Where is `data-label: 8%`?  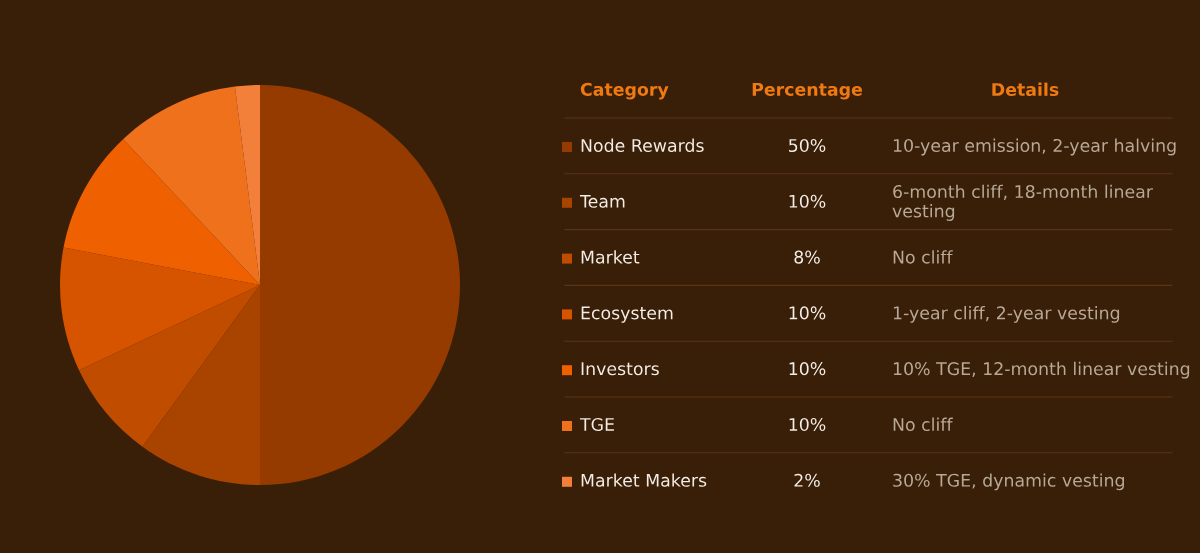 data-label: 8% is located at coordinates (807, 257).